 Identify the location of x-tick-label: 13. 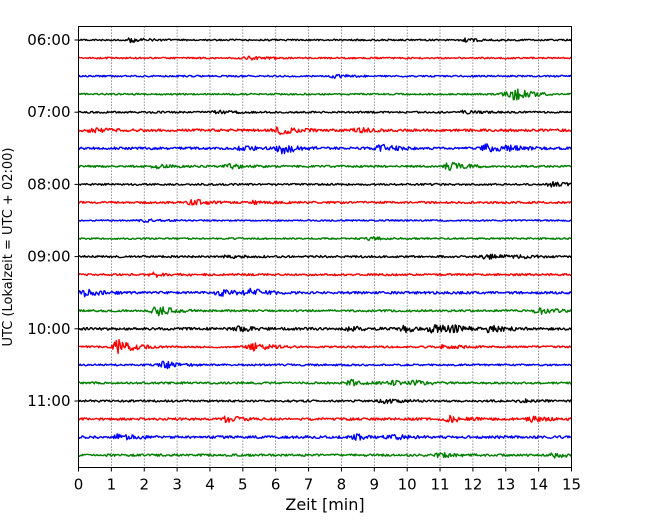
(505, 485).